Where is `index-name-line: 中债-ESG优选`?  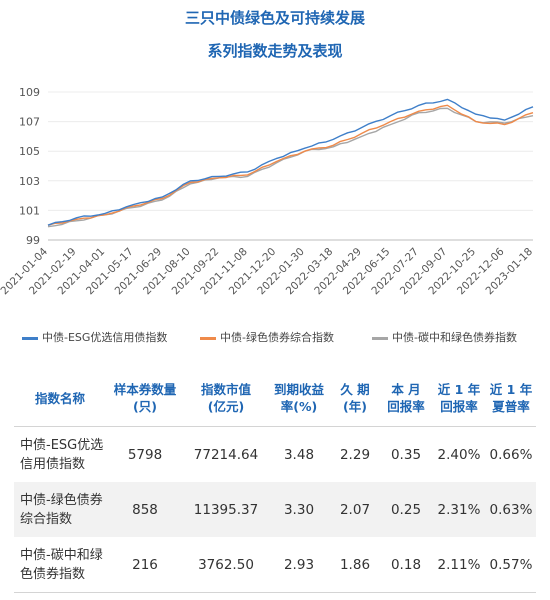 index-name-line: 中债-ESG优选 is located at coordinates (62, 445).